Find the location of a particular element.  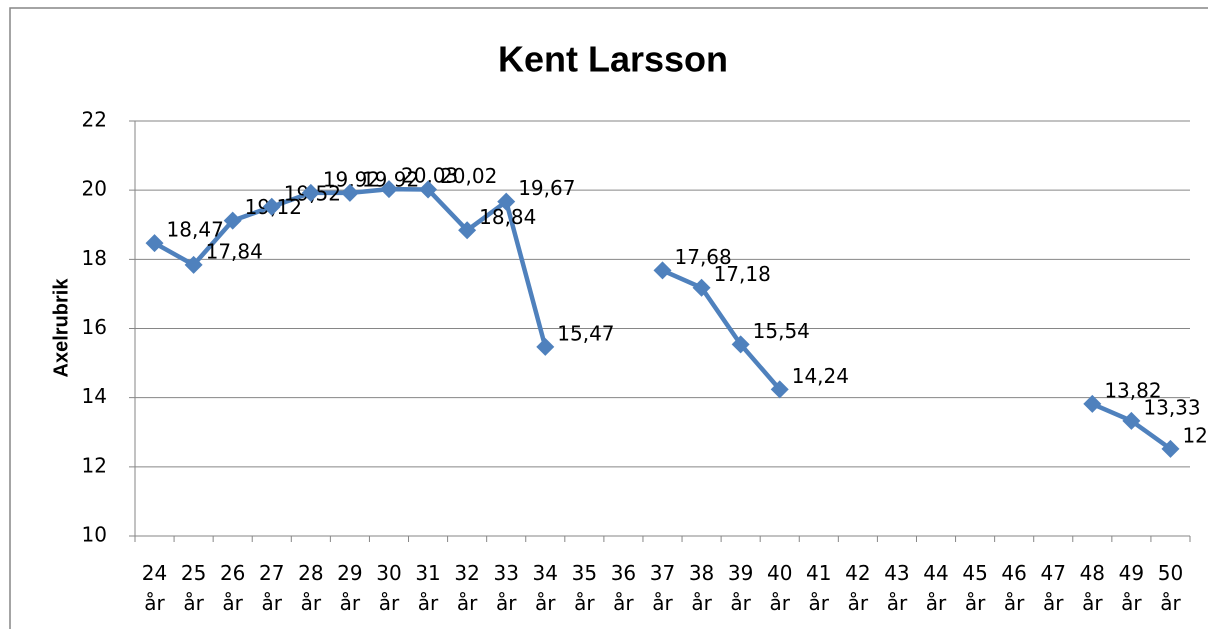

x-tick-label: 45 år is located at coordinates (975, 588).